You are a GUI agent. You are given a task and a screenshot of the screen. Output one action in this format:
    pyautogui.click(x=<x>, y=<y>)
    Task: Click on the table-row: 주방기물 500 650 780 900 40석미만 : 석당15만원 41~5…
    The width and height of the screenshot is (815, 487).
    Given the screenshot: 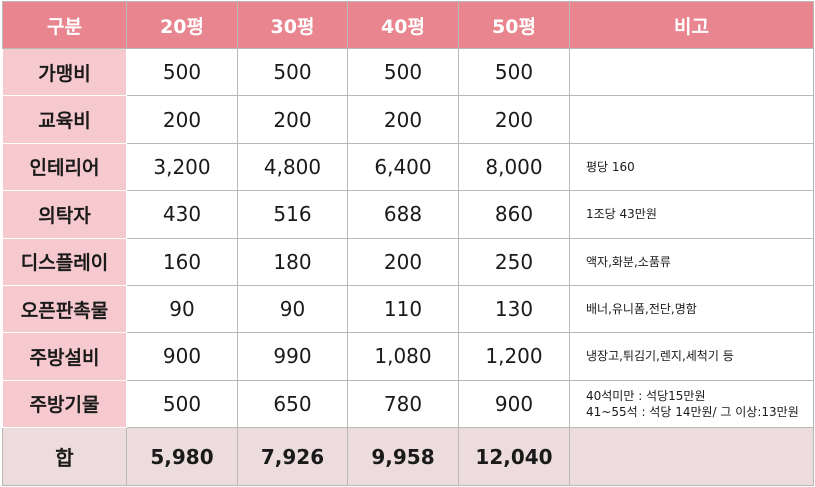 What is the action you would take?
    pyautogui.click(x=408, y=404)
    